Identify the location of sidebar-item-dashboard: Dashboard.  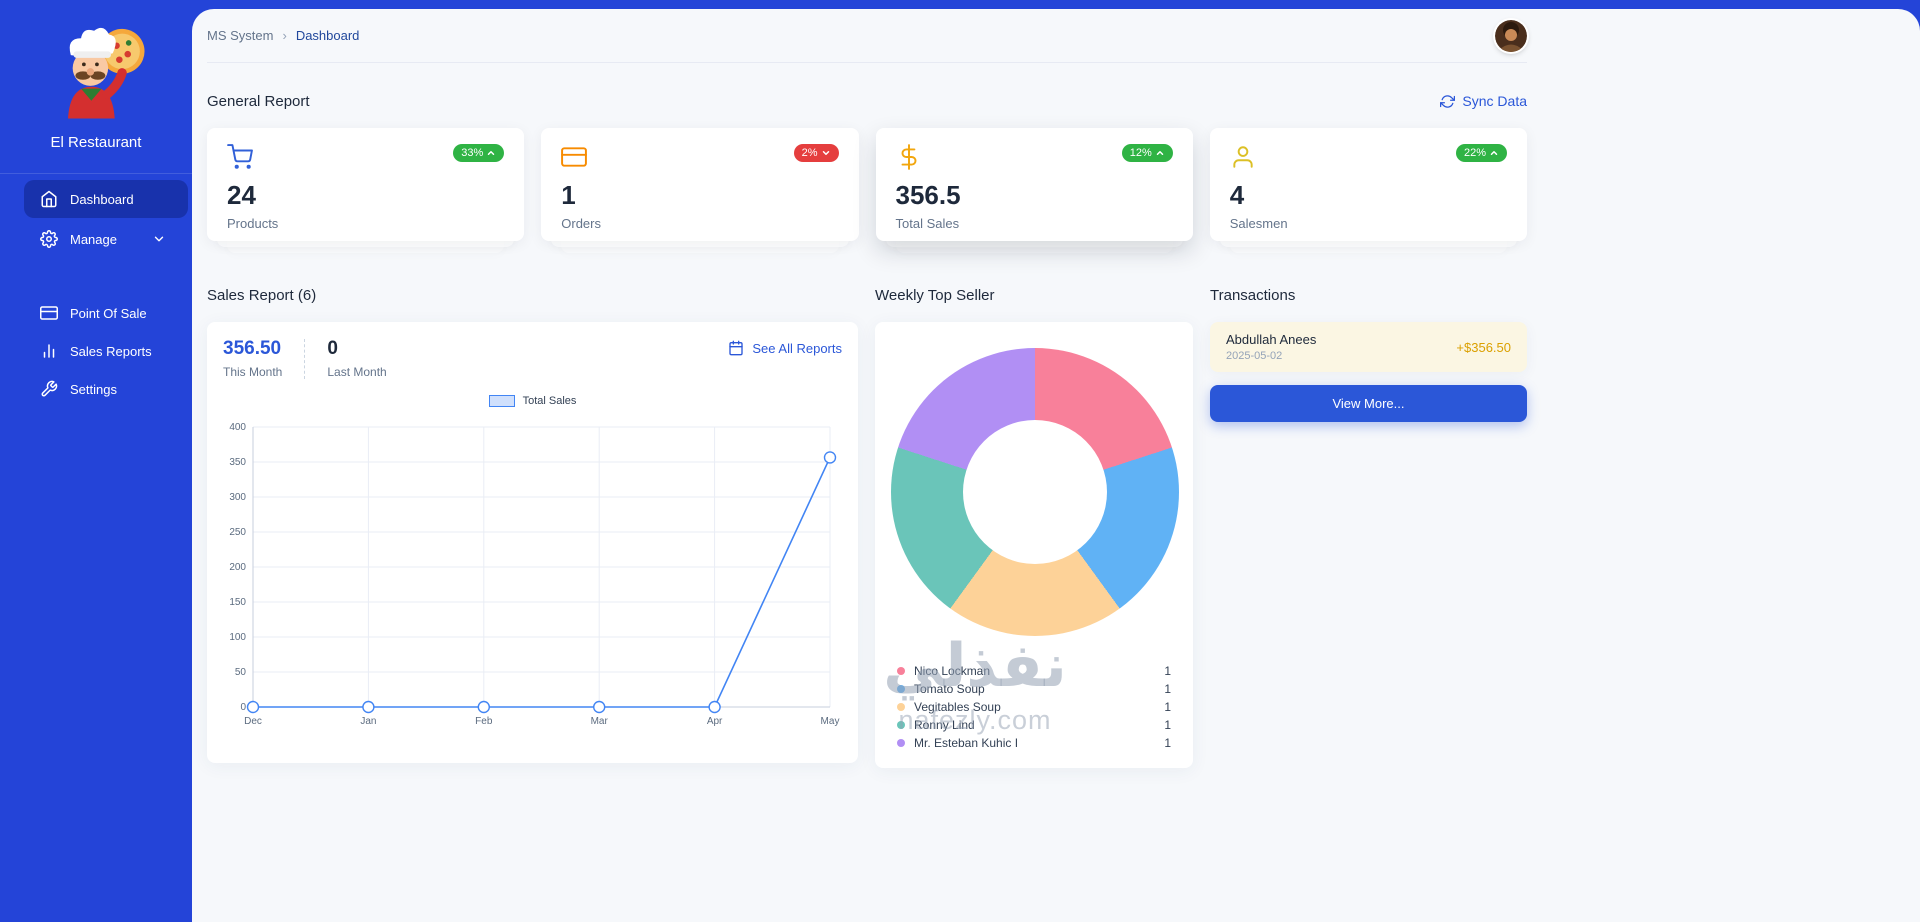
(106, 199).